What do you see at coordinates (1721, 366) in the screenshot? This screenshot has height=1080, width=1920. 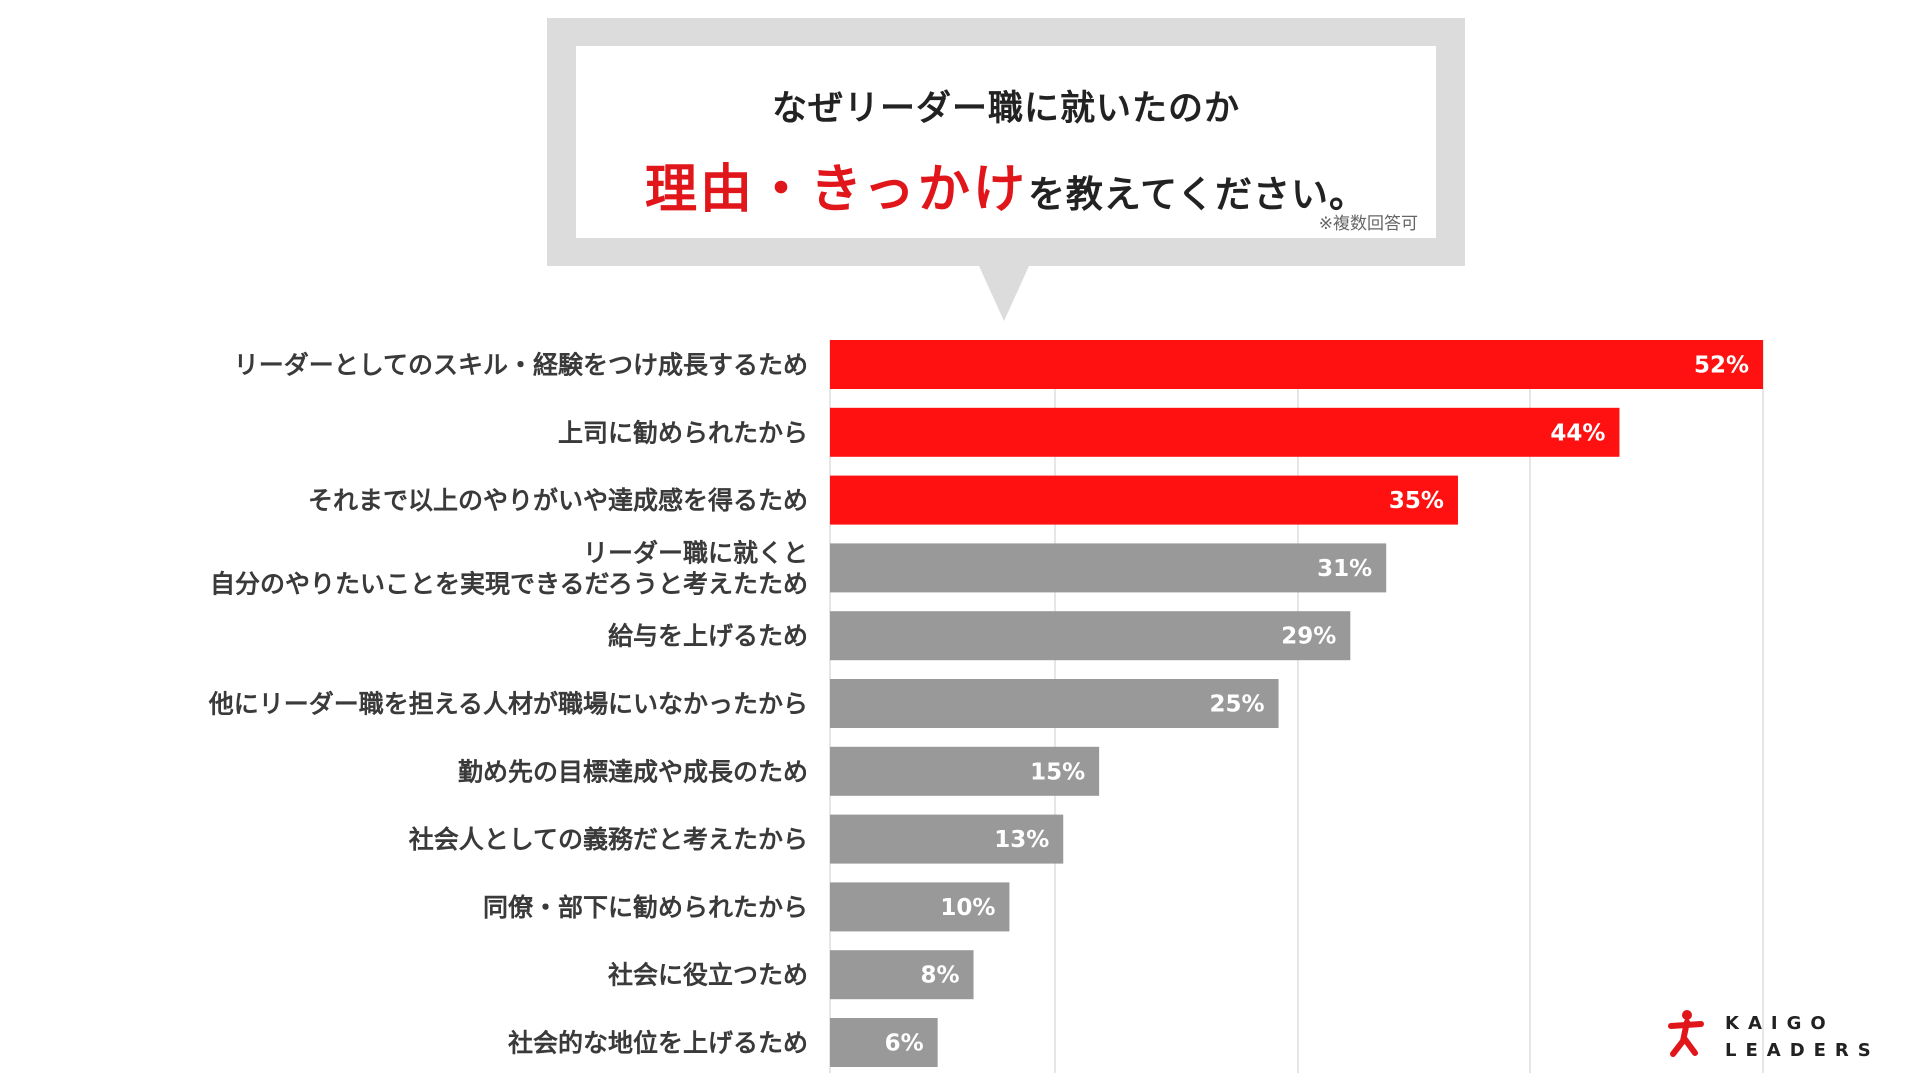 I see `value-label: 52%` at bounding box center [1721, 366].